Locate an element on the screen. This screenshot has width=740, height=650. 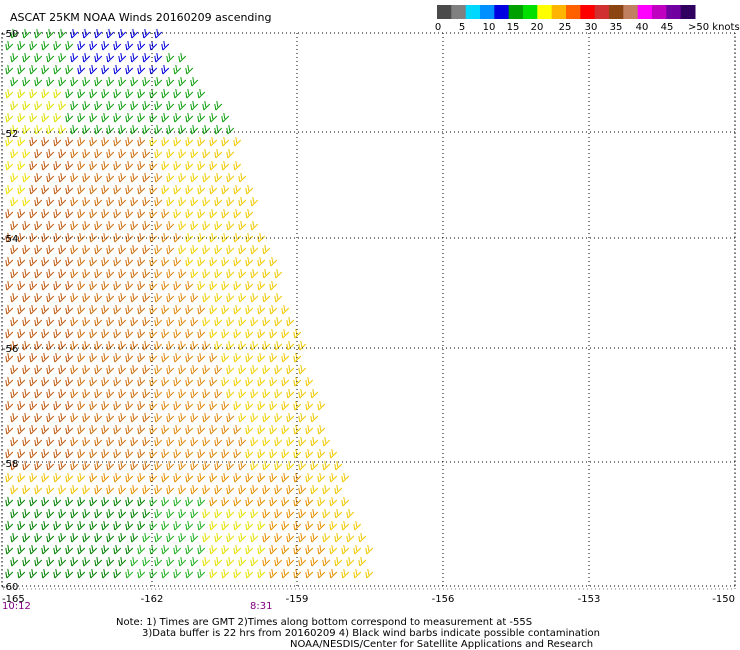
lat-label--52: -52 is located at coordinates (10, 134).